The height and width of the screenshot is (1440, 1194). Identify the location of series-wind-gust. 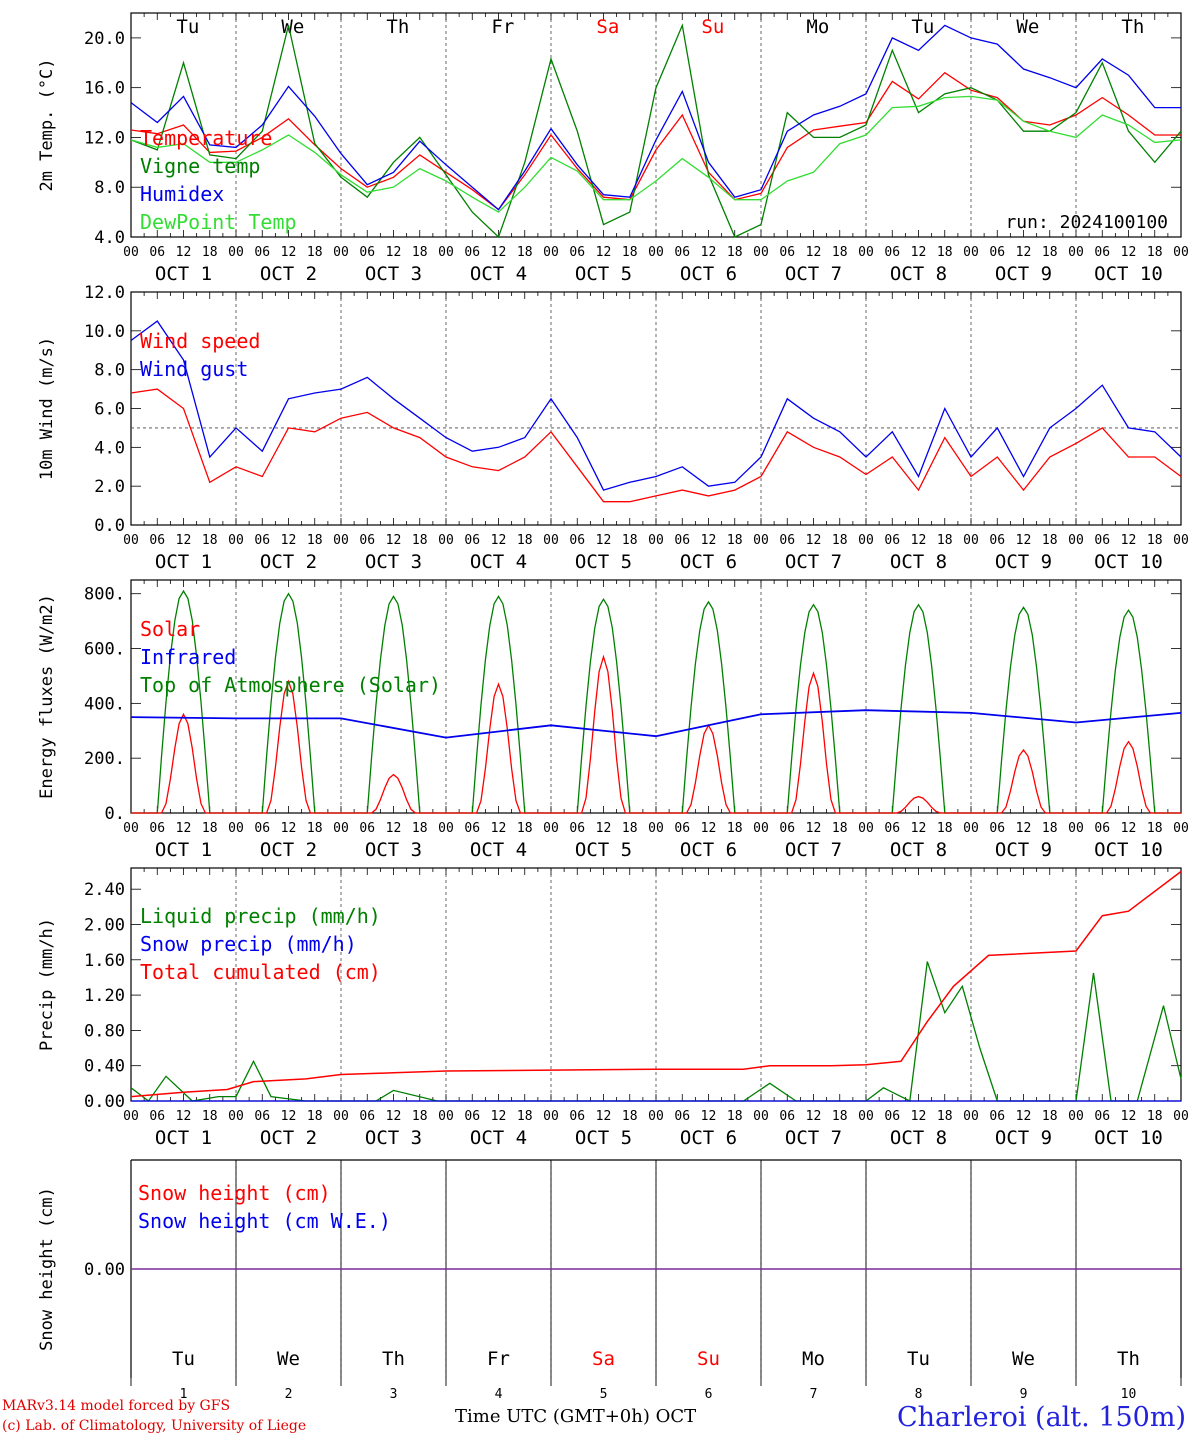
(656, 405).